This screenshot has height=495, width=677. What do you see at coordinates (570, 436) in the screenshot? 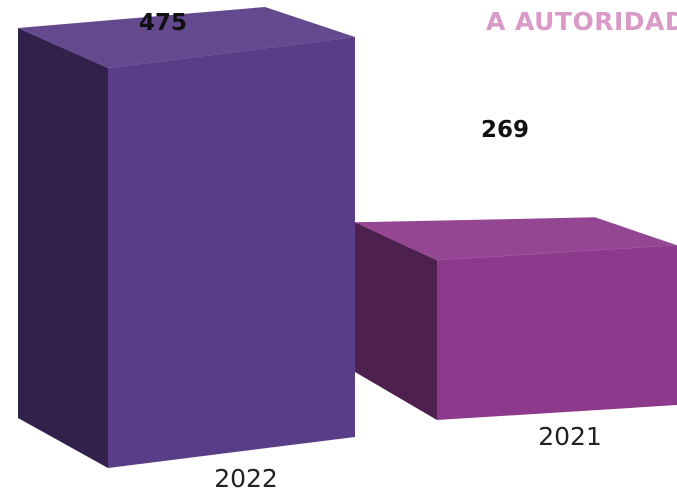
I see `category-label-2021: 2021` at bounding box center [570, 436].